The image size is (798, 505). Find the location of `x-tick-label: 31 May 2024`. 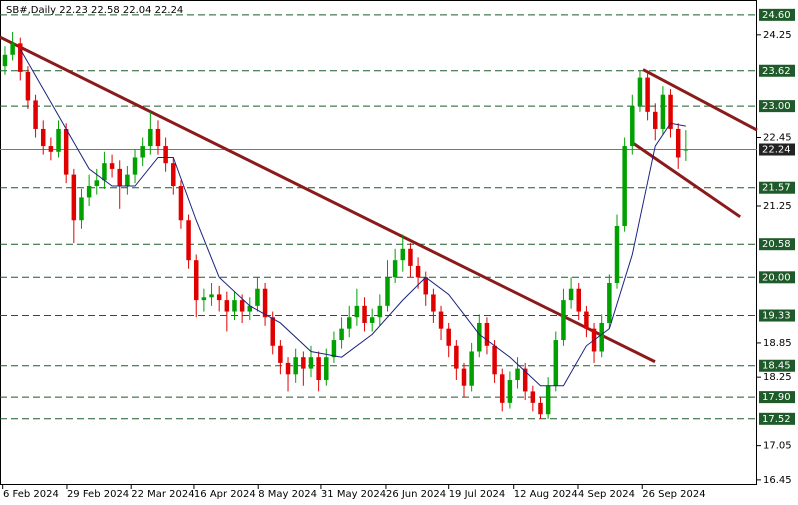

x-tick-label: 31 May 2024 is located at coordinates (353, 494).